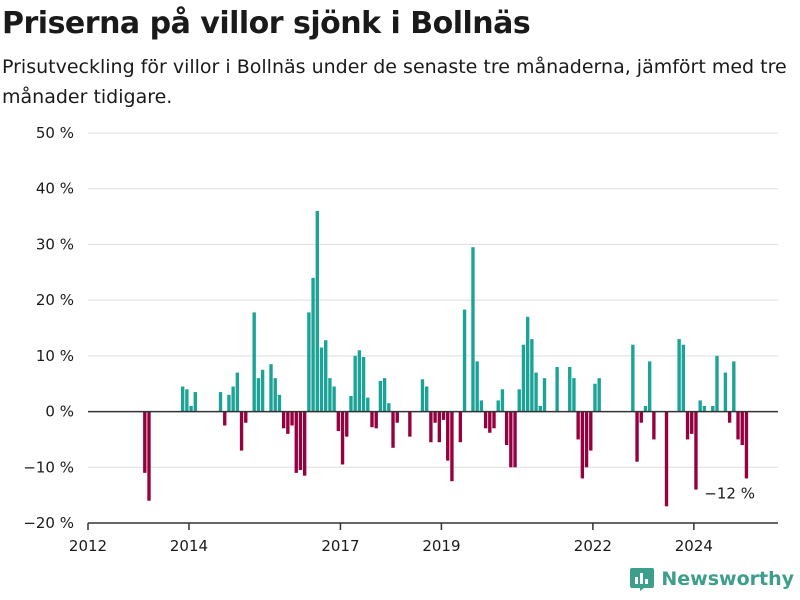 The height and width of the screenshot is (600, 800). I want to click on y-tick-label: 0 %, so click(59, 412).